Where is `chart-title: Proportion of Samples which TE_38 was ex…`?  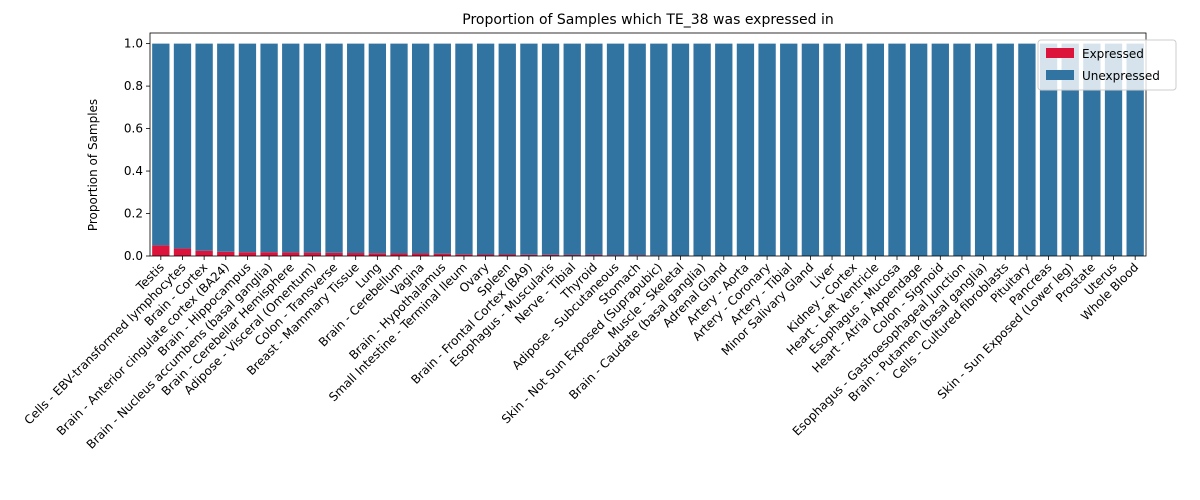
chart-title: Proportion of Samples which TE_38 was ex… is located at coordinates (647, 20).